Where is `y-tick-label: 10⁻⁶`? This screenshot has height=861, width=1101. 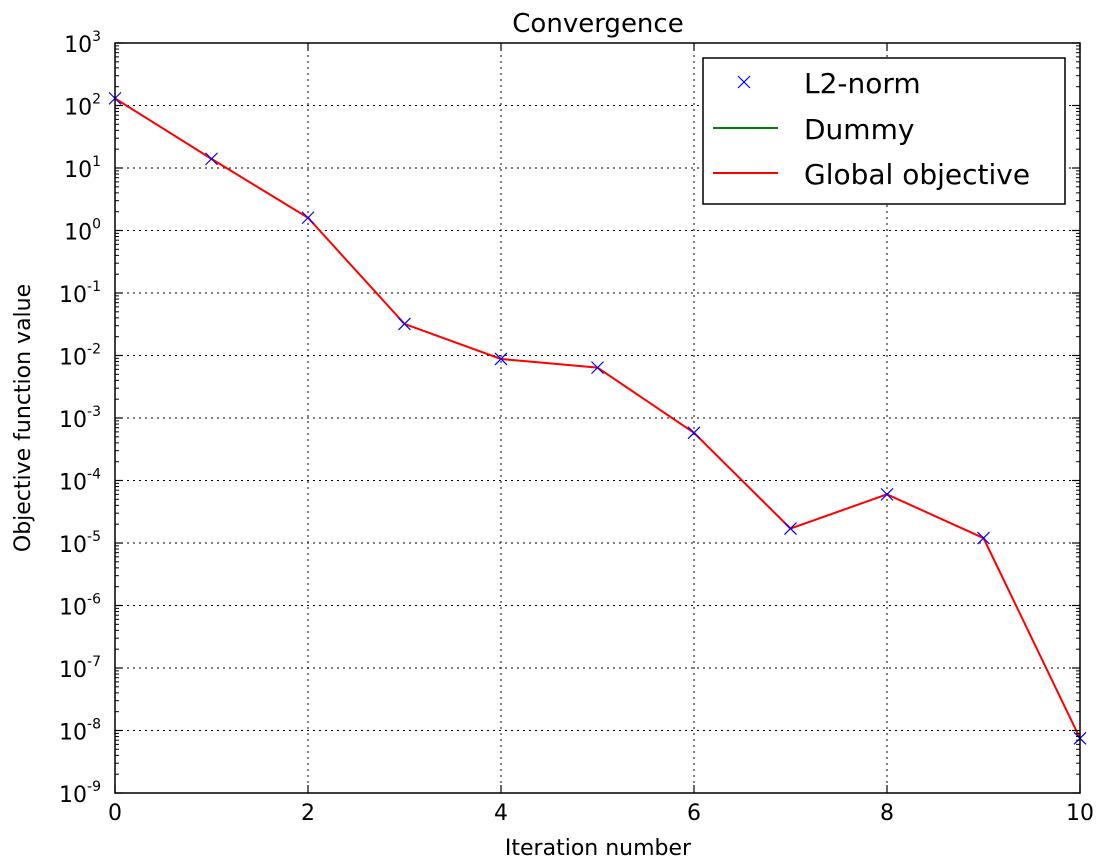
y-tick-label: 10⁻⁶ is located at coordinates (80, 606).